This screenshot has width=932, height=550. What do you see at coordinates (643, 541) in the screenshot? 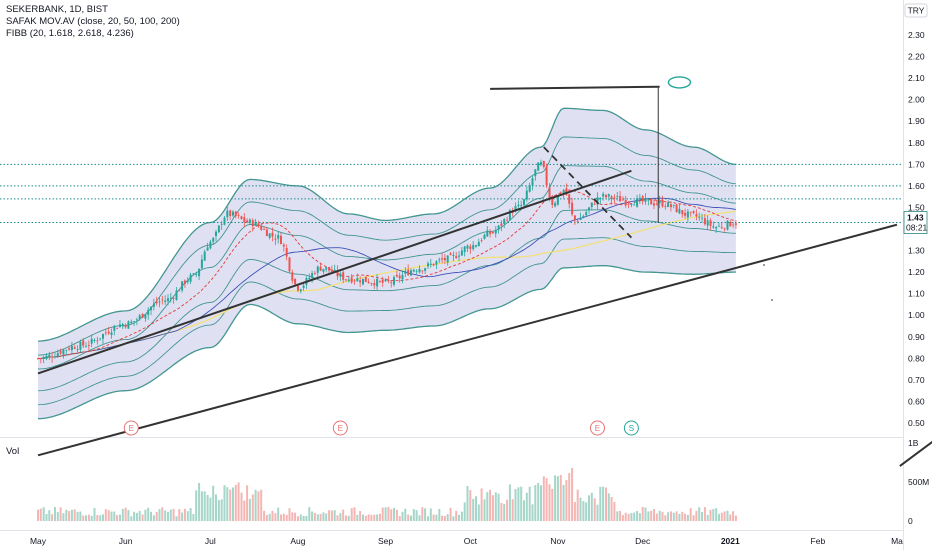
I see `time-tick-label: Dec` at bounding box center [643, 541].